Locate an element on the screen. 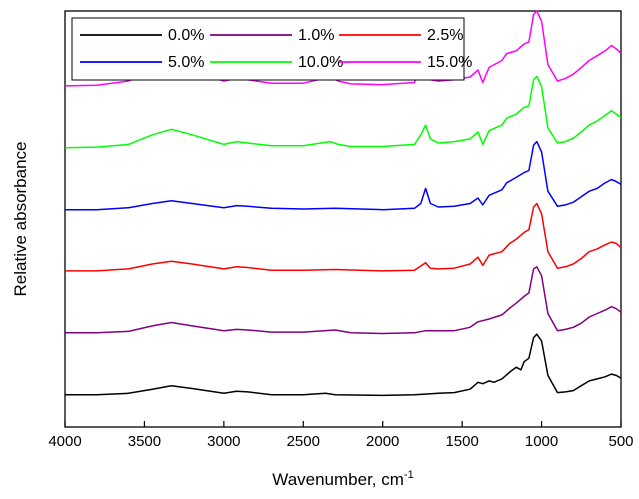 The width and height of the screenshot is (639, 499). legend-label-4: 10.0% is located at coordinates (320, 62).